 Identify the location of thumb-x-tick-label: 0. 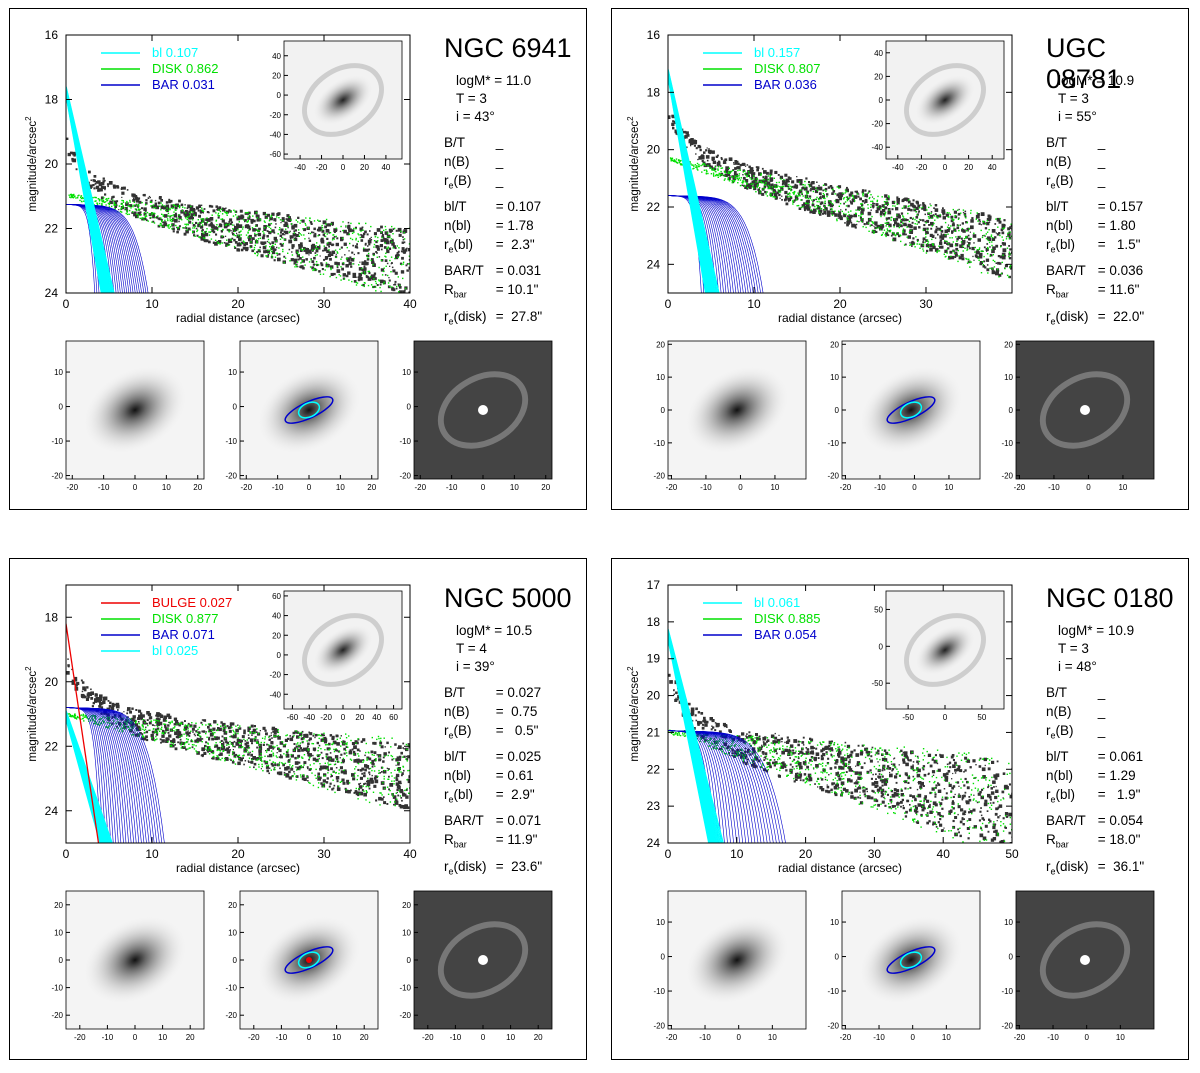
(483, 487).